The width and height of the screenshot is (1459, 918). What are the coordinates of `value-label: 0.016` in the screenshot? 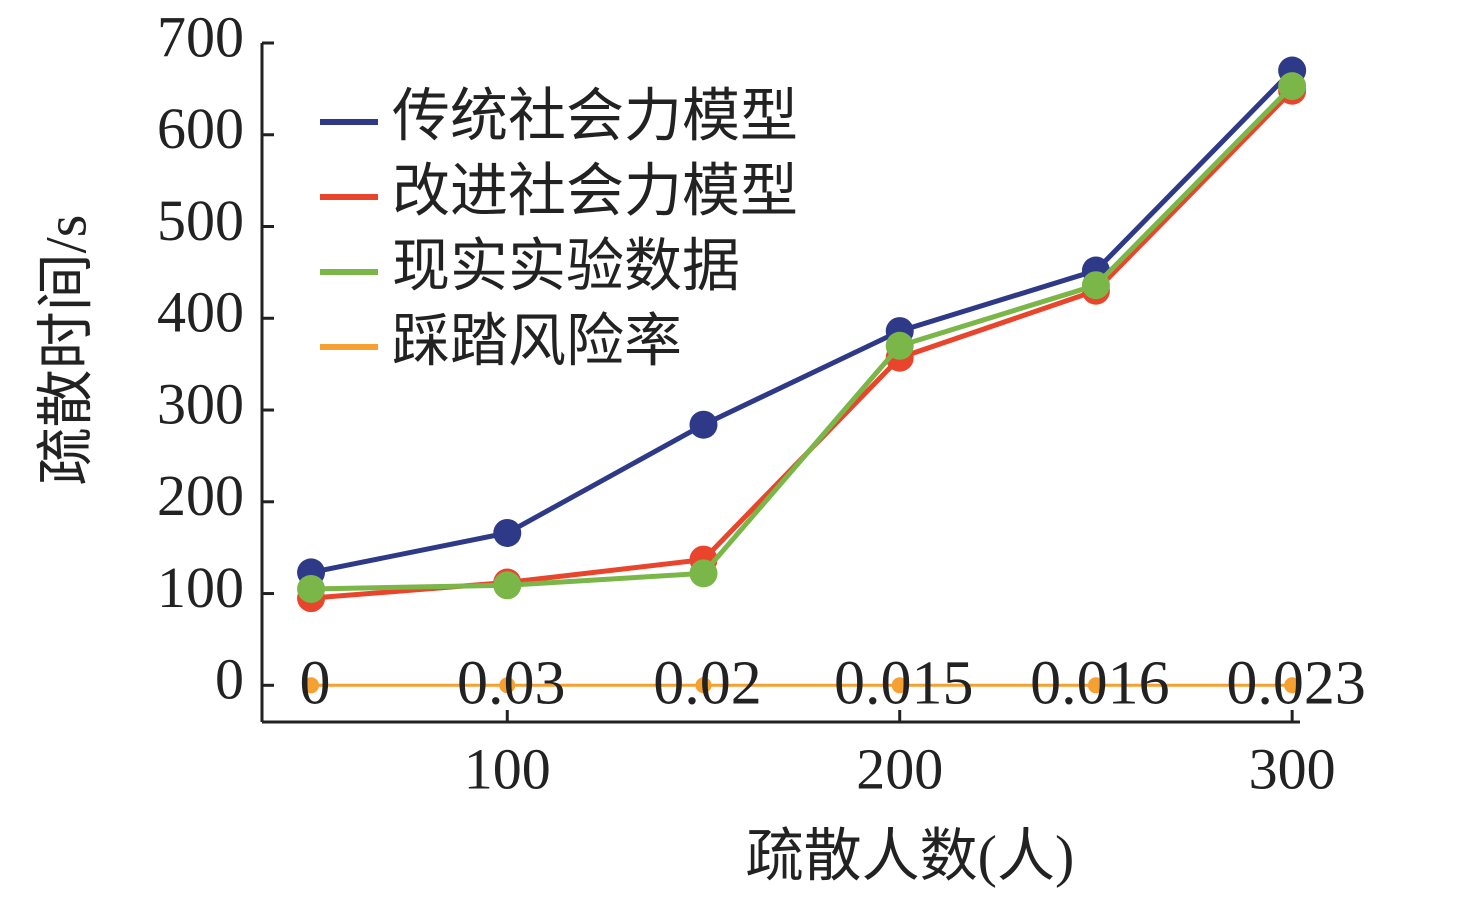 It's located at (1100, 684).